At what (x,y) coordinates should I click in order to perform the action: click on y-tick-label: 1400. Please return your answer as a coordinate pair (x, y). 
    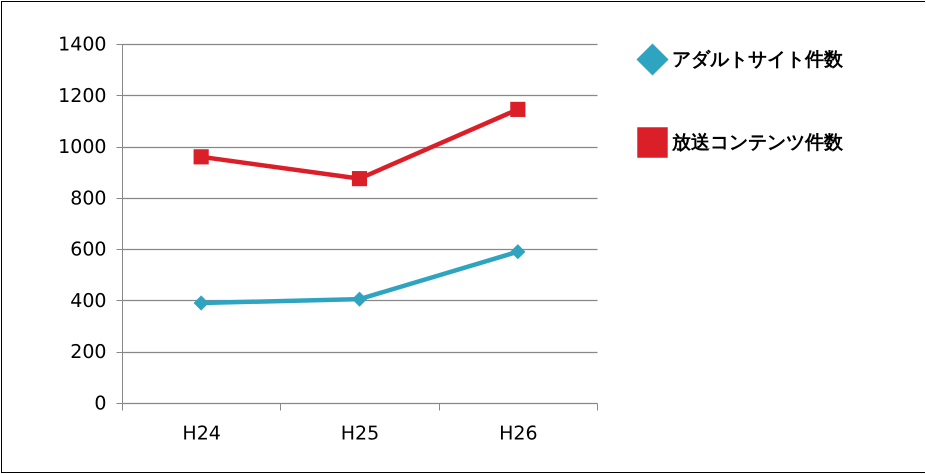
    Looking at the image, I should click on (82, 45).